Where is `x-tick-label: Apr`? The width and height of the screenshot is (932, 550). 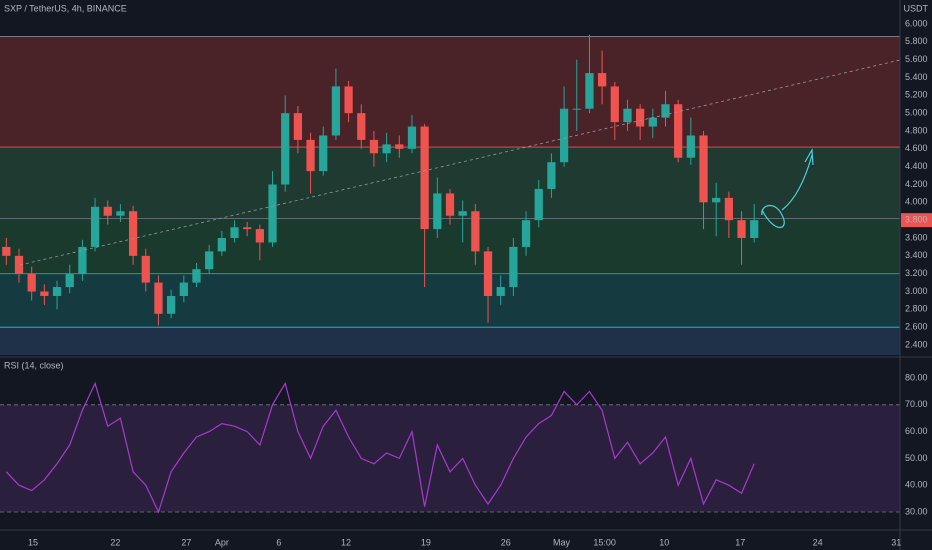 x-tick-label: Apr is located at coordinates (222, 542).